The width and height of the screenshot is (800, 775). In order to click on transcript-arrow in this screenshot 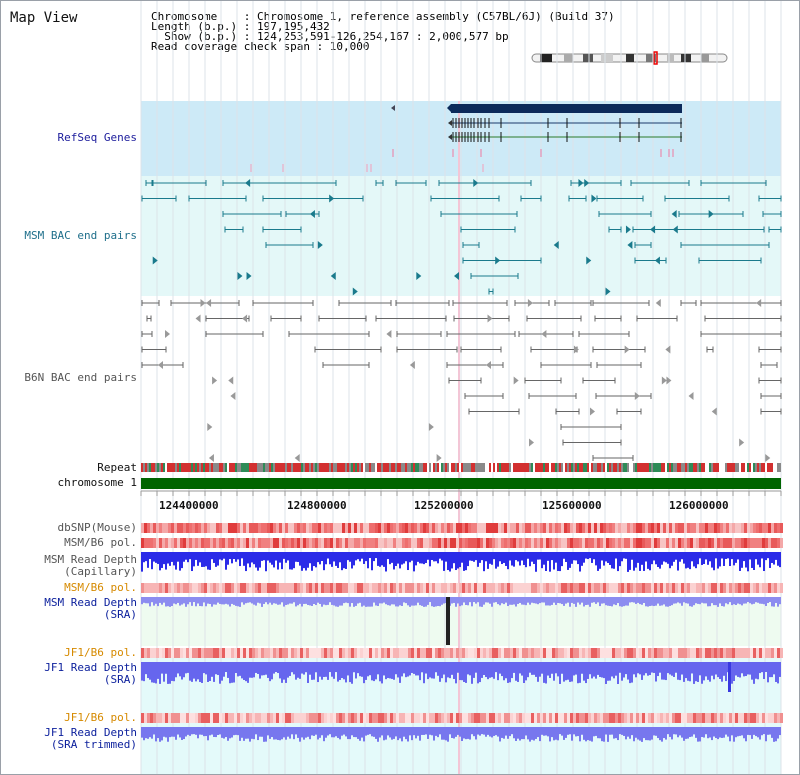, I will do `click(450, 137)`.